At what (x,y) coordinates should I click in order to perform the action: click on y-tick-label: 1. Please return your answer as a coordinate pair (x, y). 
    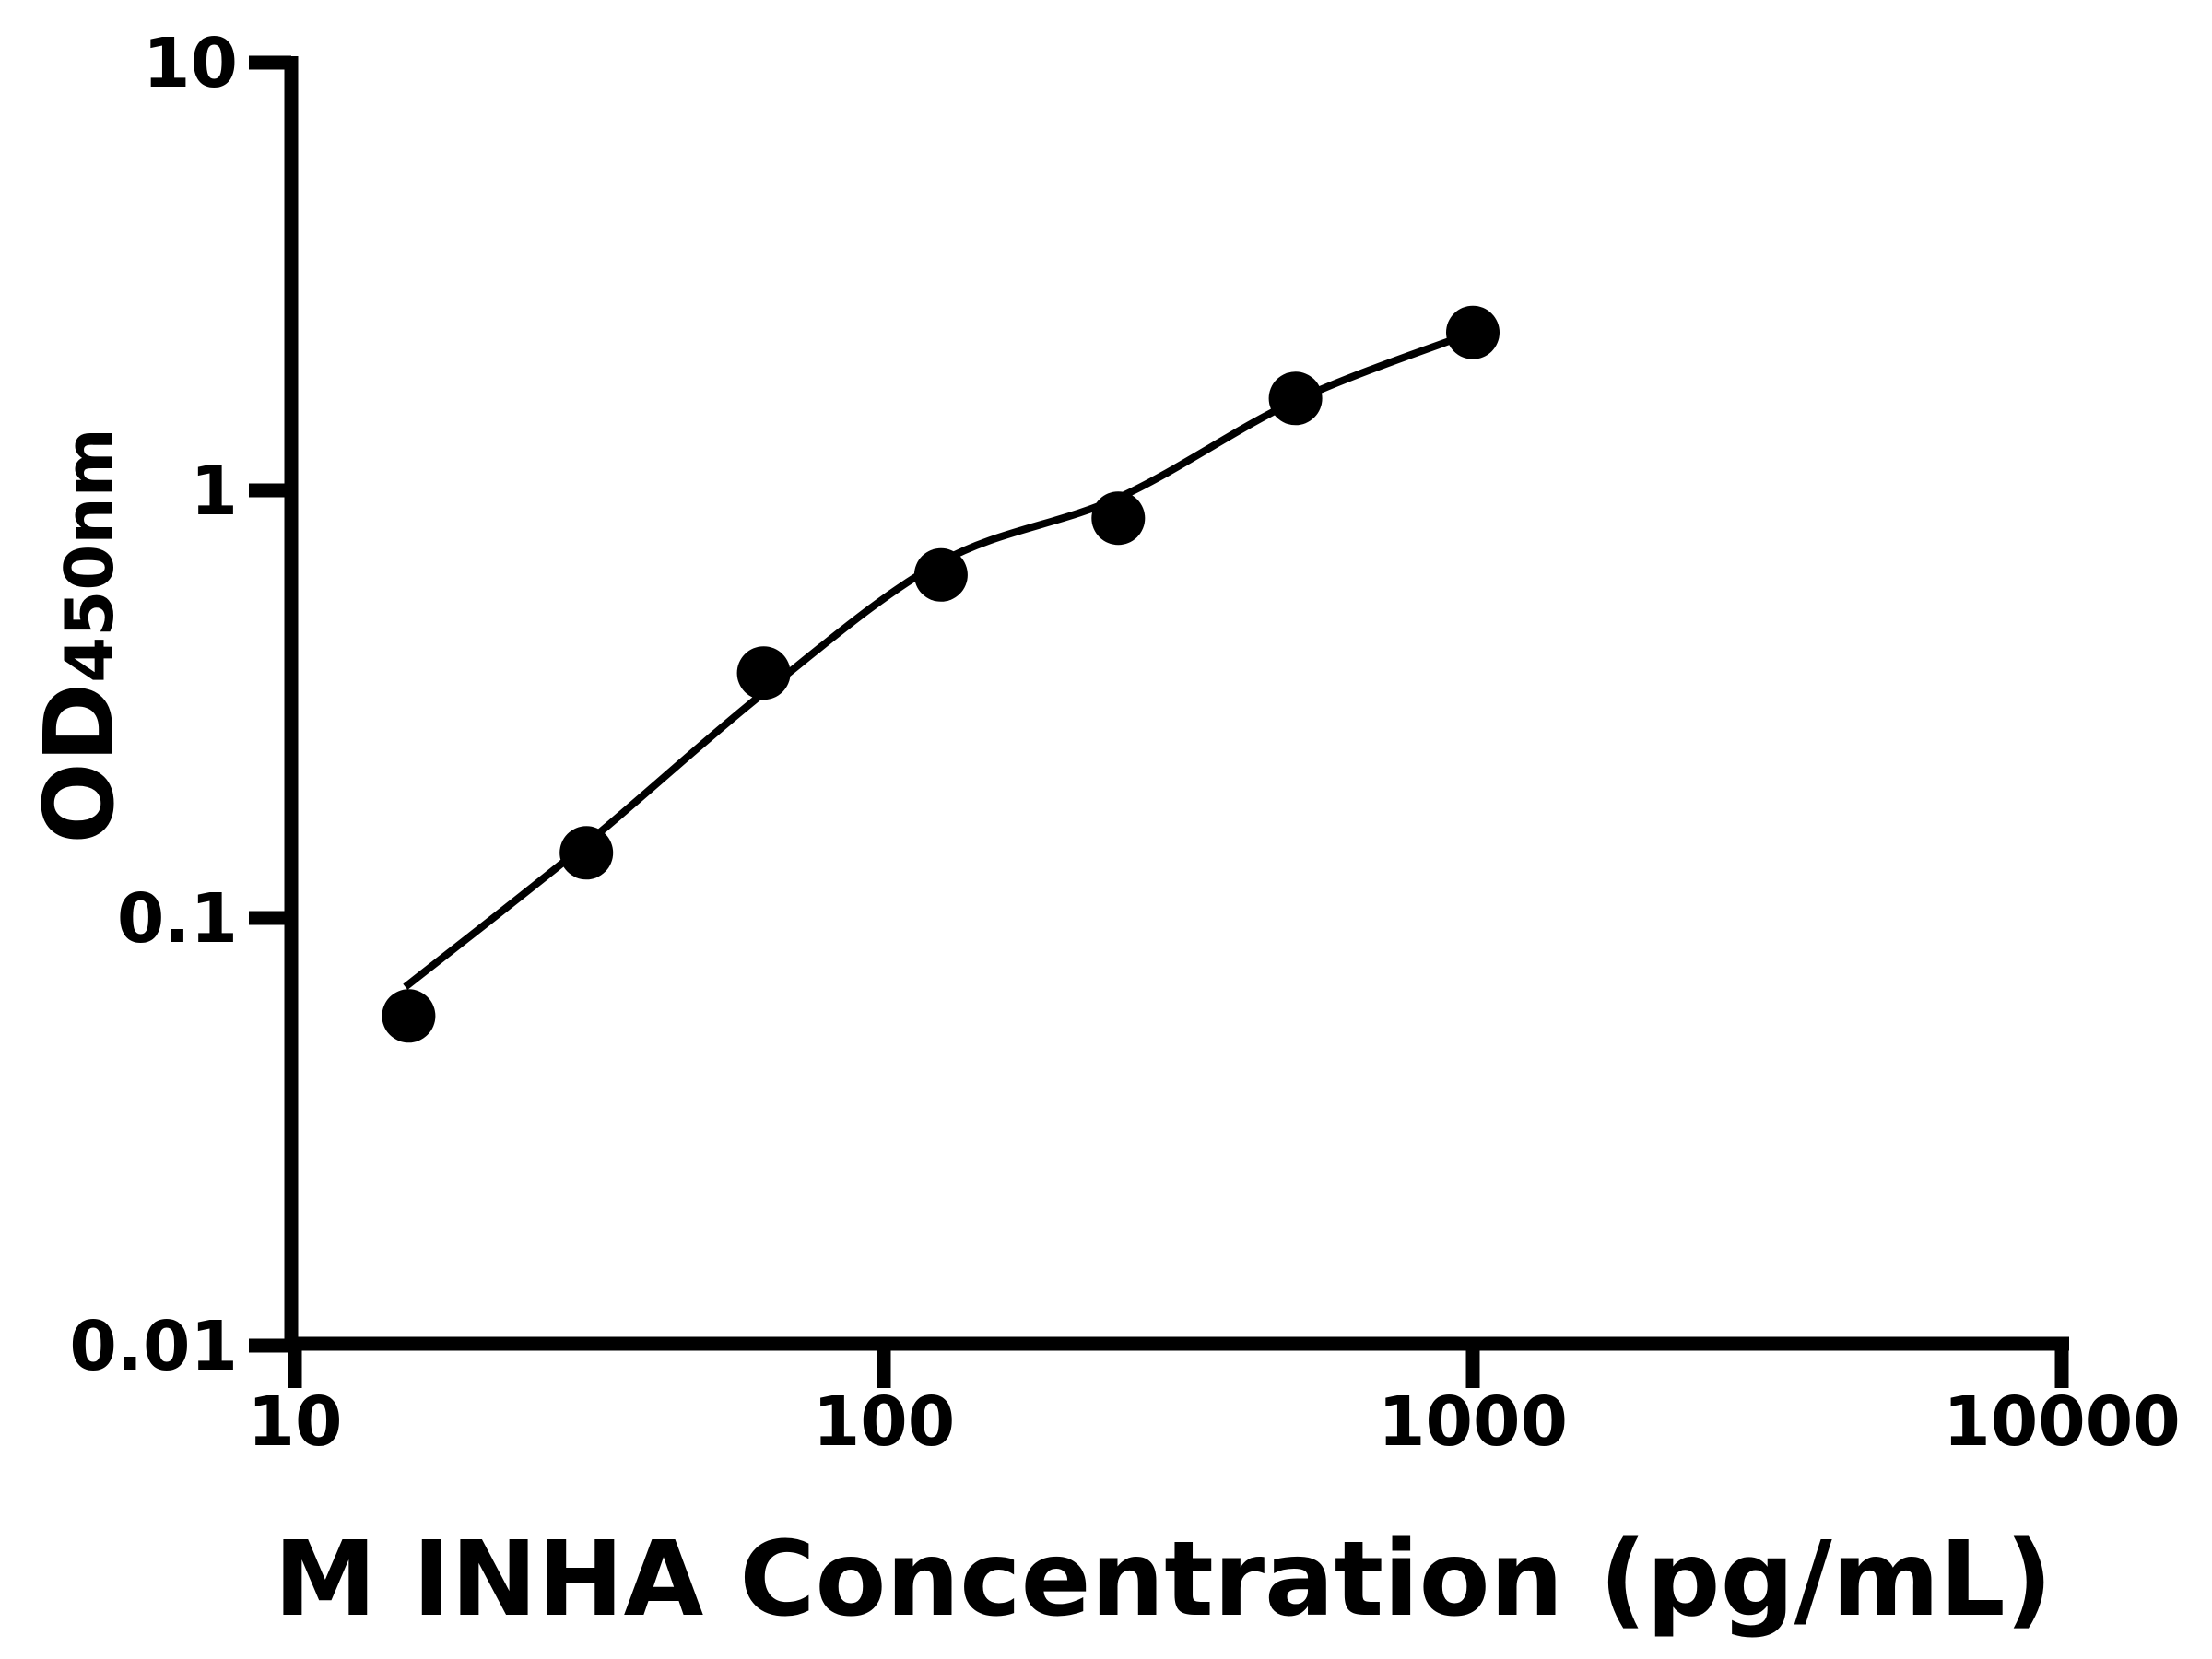
    Looking at the image, I should click on (215, 491).